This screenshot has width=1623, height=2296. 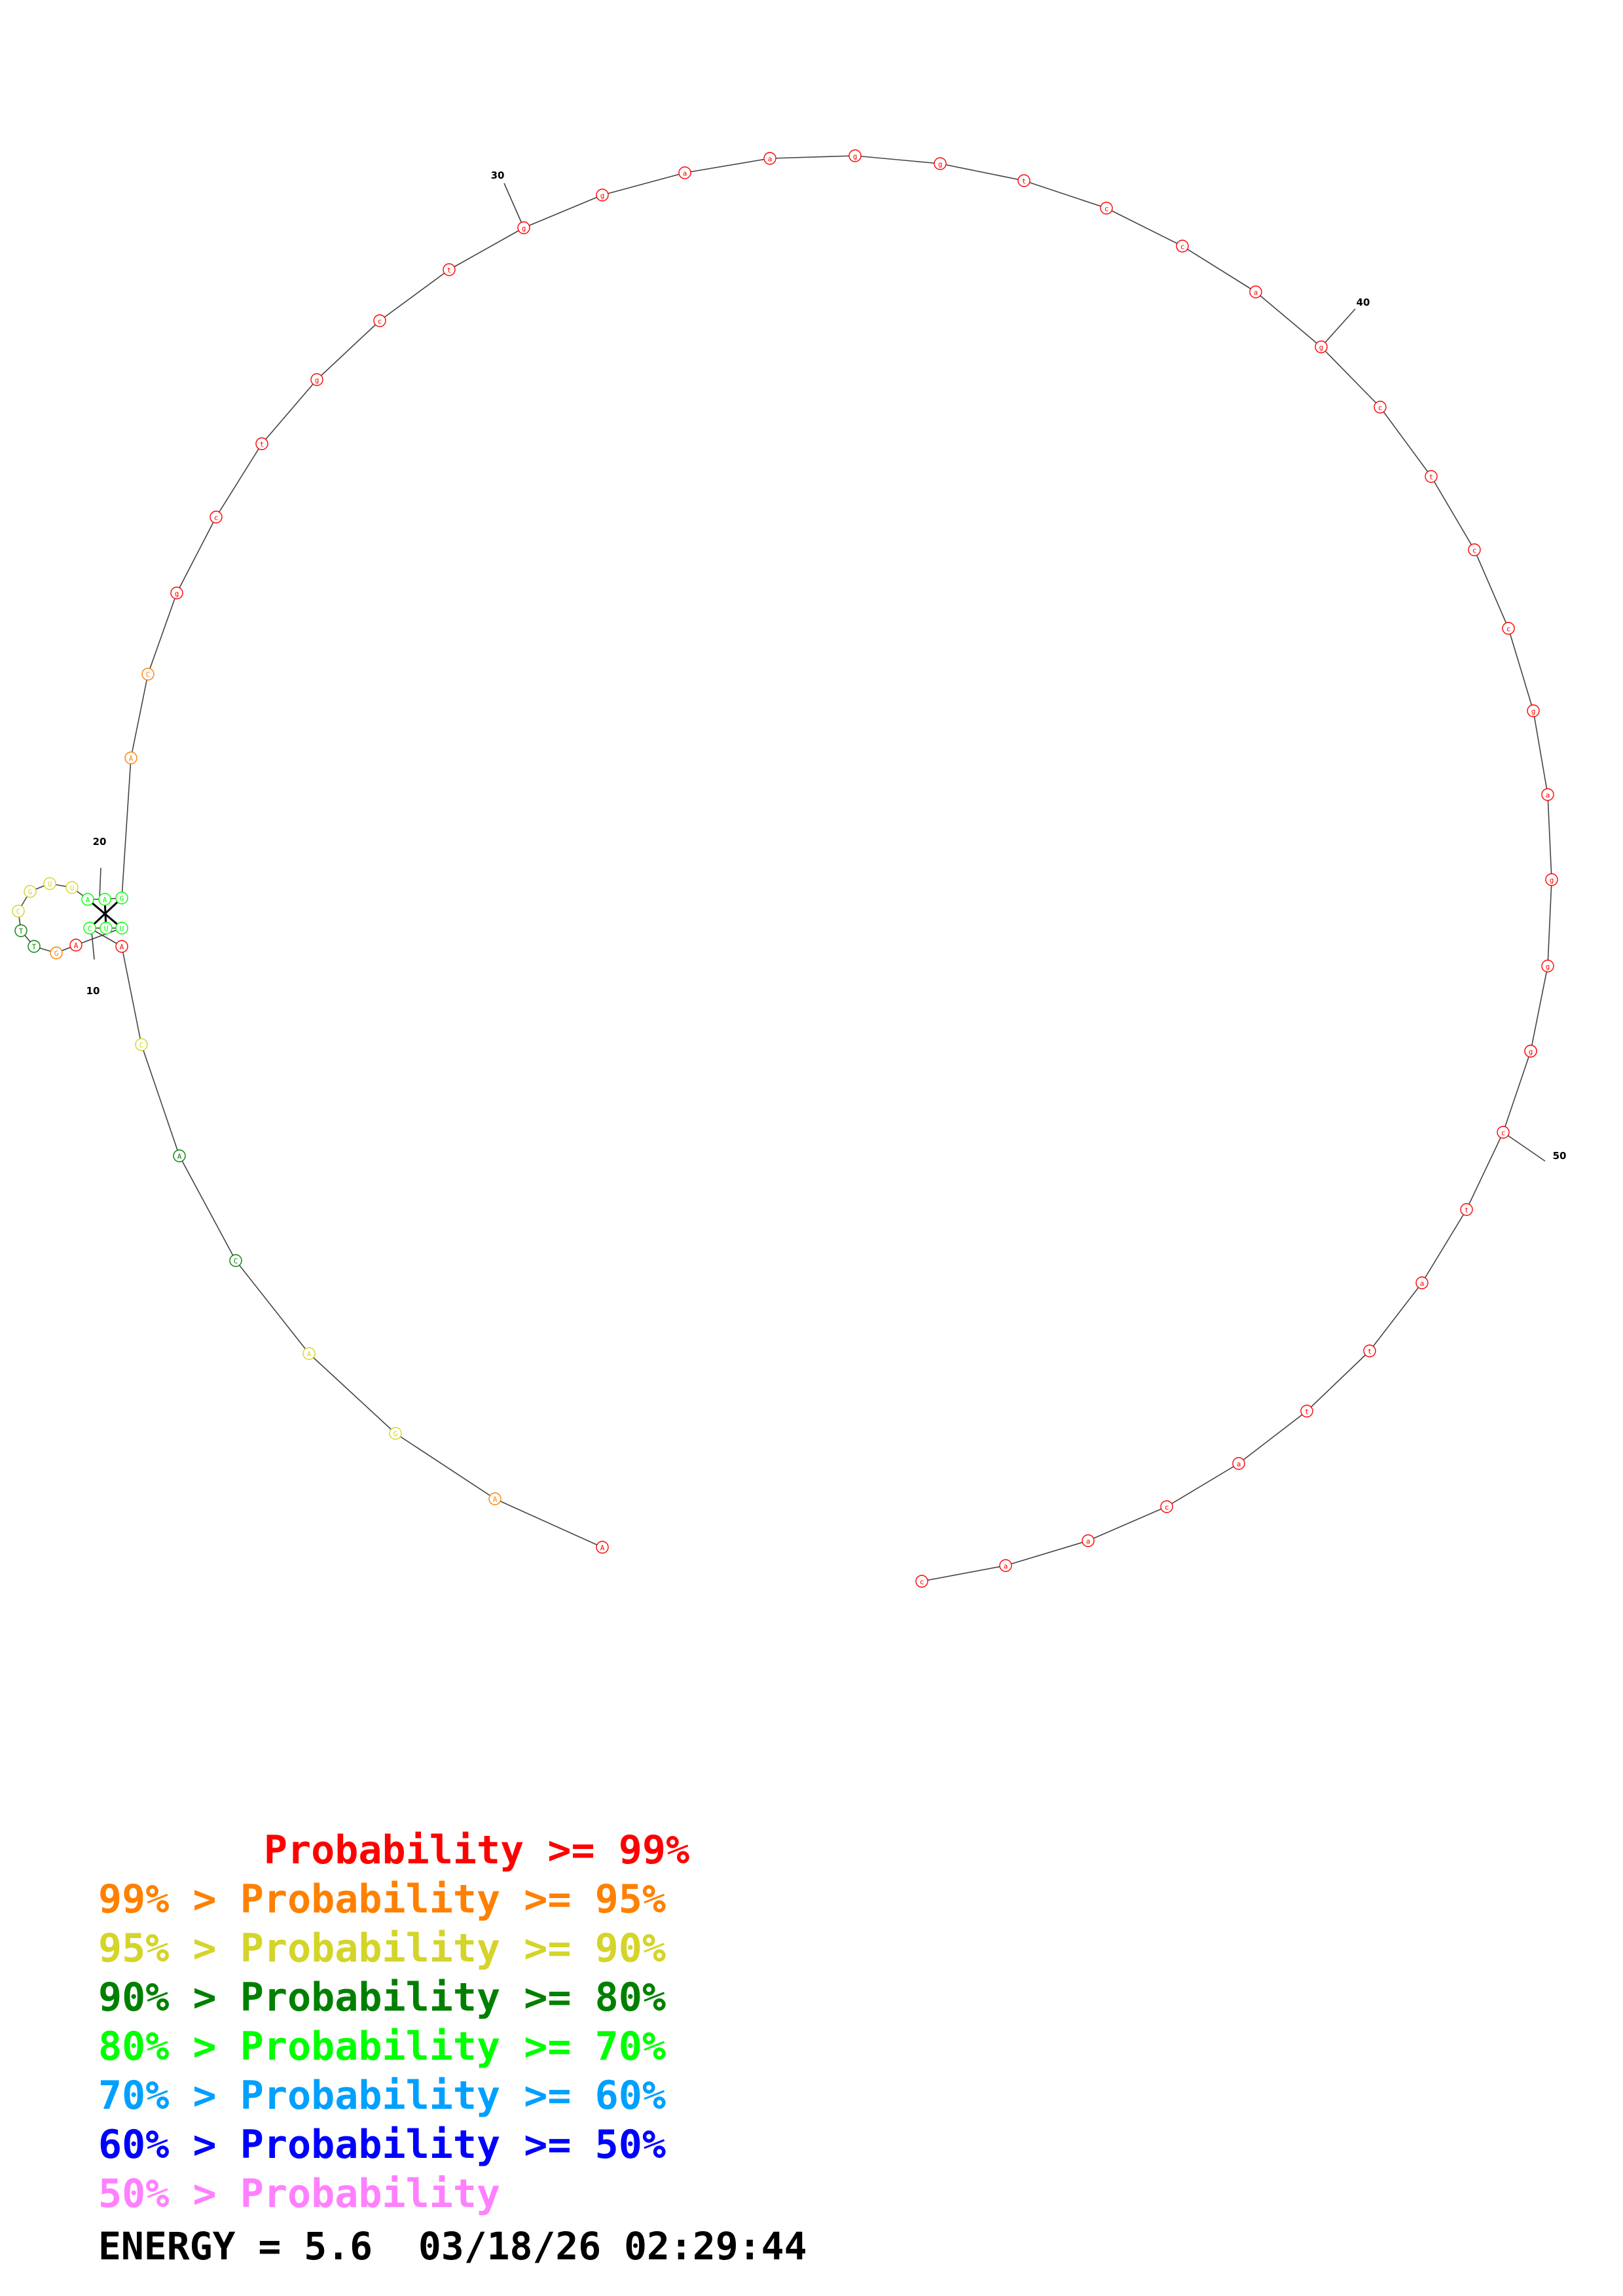 What do you see at coordinates (382, 1899) in the screenshot?
I see `legend-row: 99% > Probability >= 95%` at bounding box center [382, 1899].